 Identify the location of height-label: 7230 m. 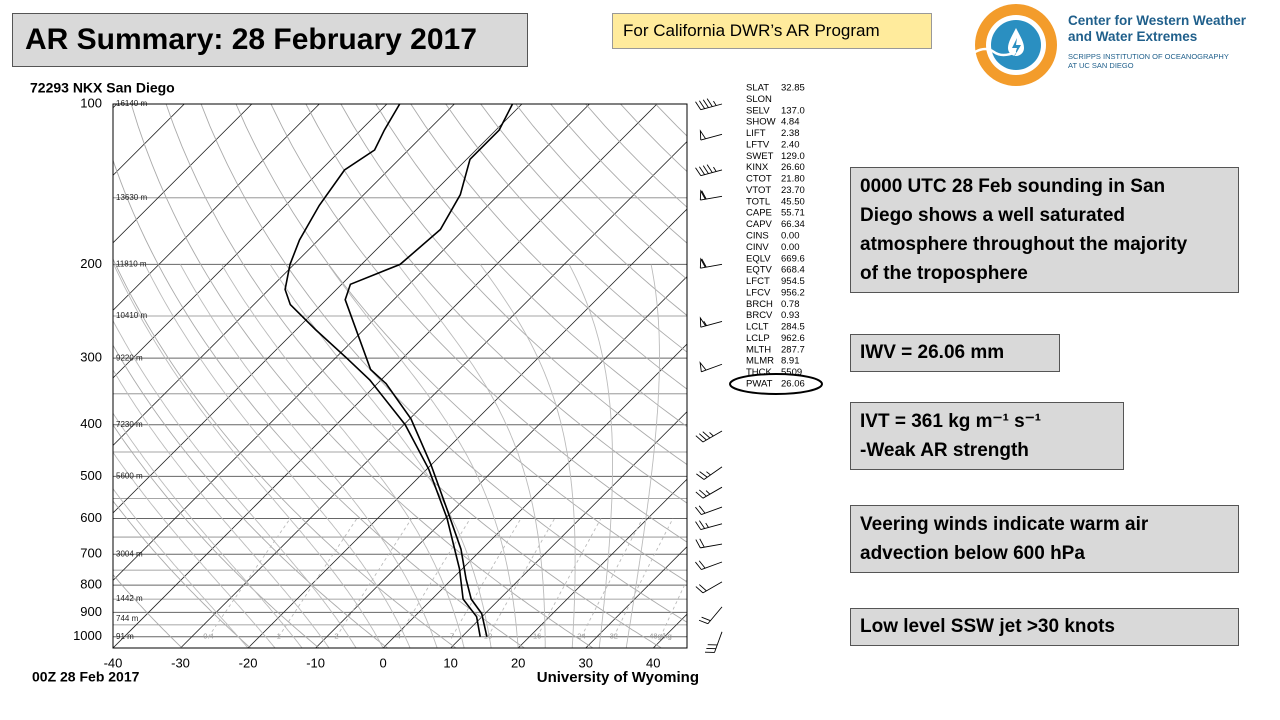
(129, 424).